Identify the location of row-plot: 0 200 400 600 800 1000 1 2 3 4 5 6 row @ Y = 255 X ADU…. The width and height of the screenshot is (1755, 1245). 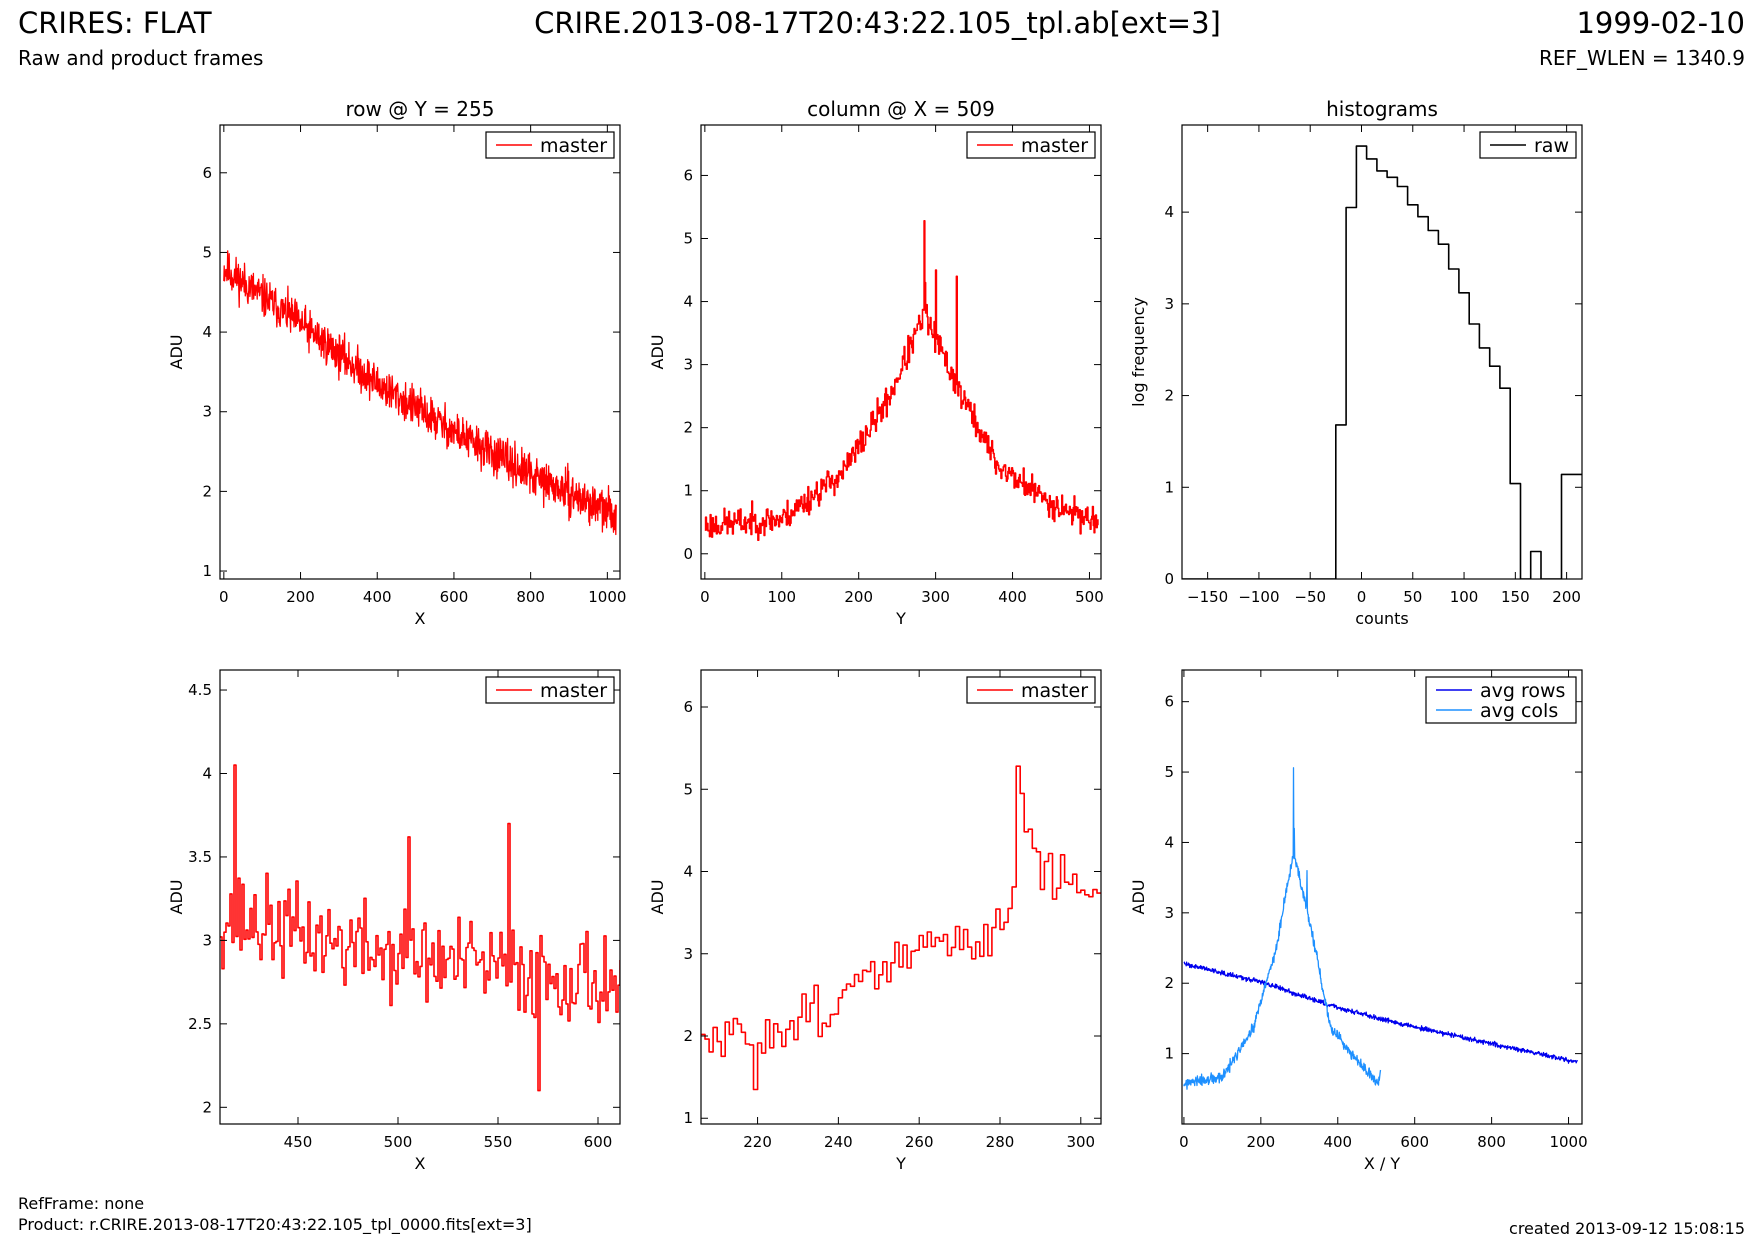
(396, 362).